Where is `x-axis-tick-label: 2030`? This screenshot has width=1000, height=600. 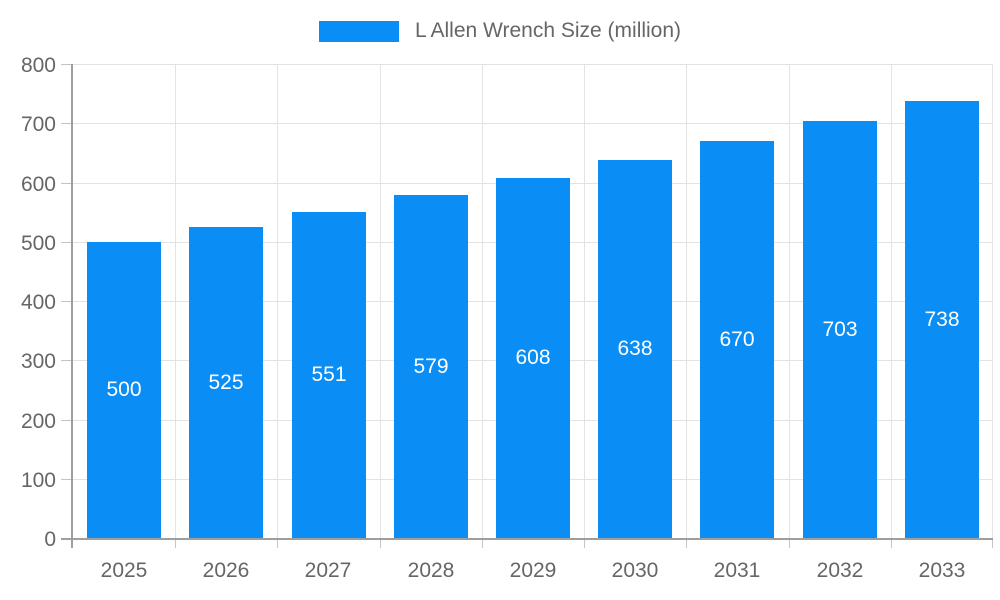
x-axis-tick-label: 2030 is located at coordinates (635, 570).